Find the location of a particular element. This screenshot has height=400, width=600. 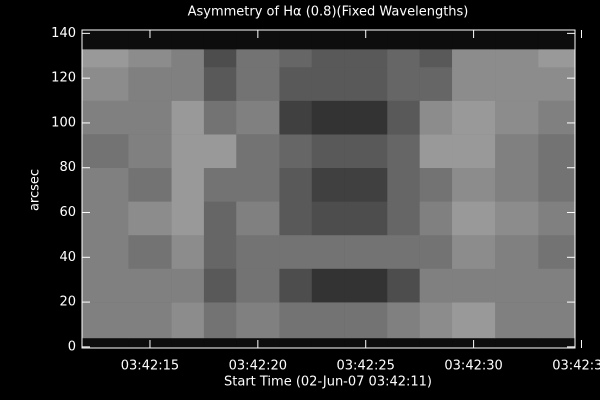

y-tick-label: 20 is located at coordinates (67, 302).